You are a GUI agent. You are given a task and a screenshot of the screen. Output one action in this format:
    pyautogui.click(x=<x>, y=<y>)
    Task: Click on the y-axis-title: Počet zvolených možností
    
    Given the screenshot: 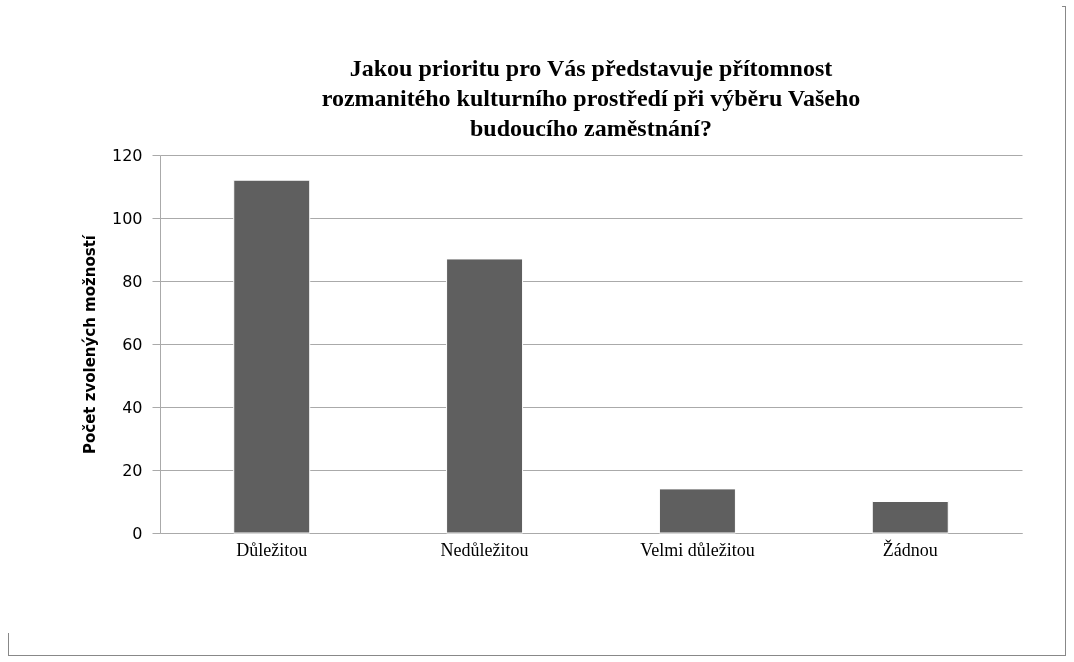 What is the action you would take?
    pyautogui.click(x=89, y=344)
    